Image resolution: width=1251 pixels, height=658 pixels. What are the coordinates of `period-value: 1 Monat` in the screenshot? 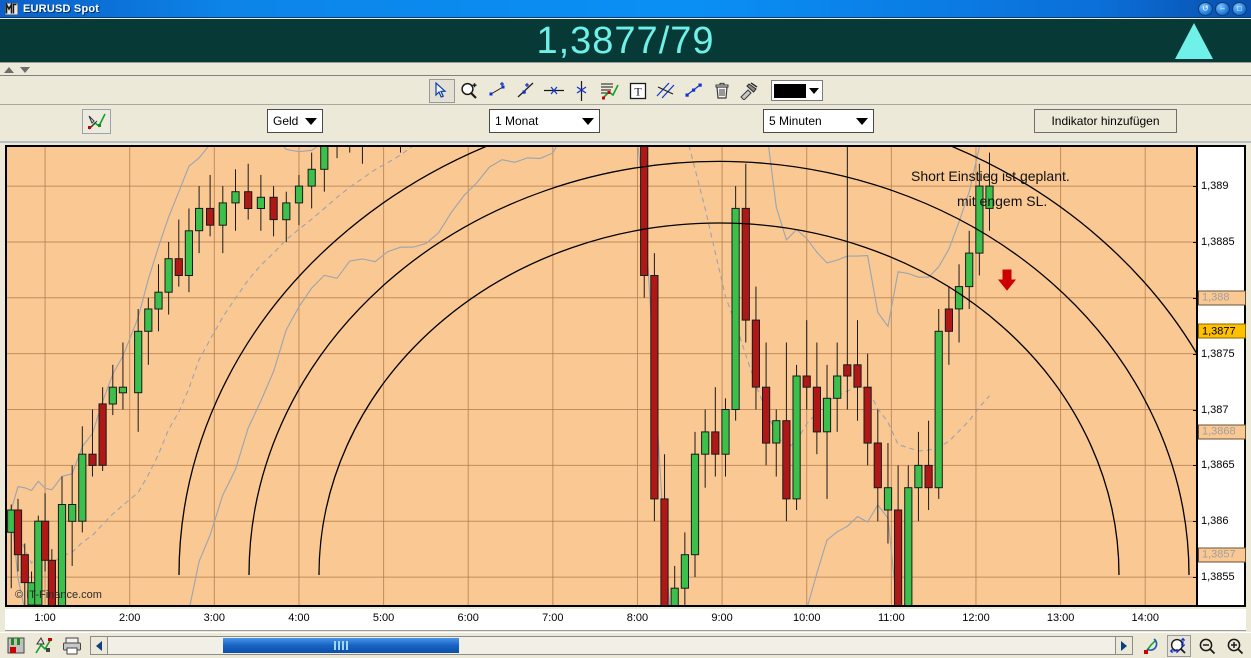 It's located at (517, 121).